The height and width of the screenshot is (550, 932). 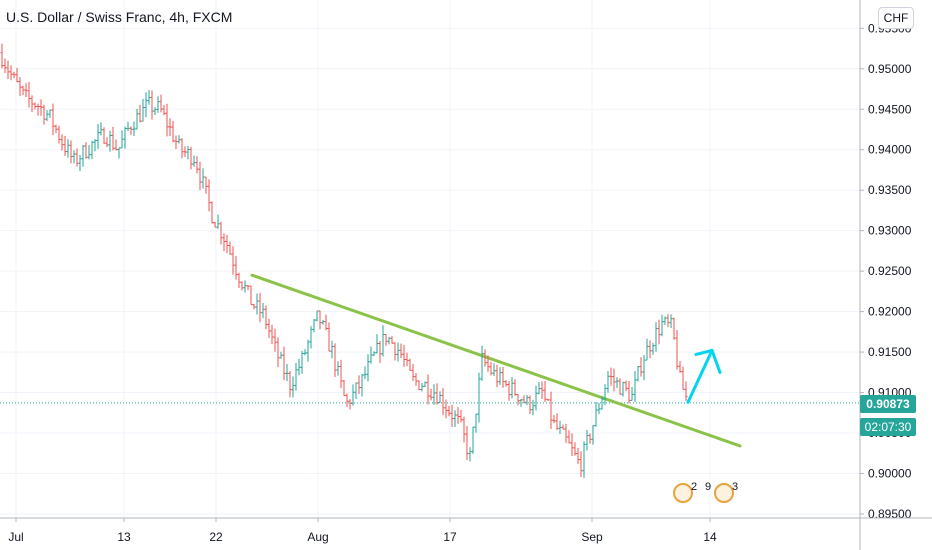 What do you see at coordinates (592, 537) in the screenshot?
I see `x-tick-label: Sep` at bounding box center [592, 537].